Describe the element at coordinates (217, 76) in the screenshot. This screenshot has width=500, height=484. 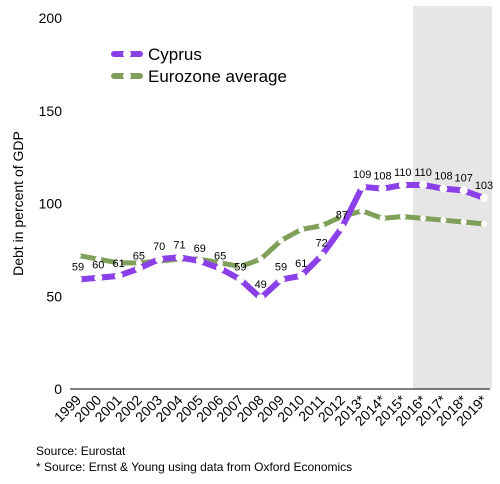
I see `legend-label: Eurozone average` at that location.